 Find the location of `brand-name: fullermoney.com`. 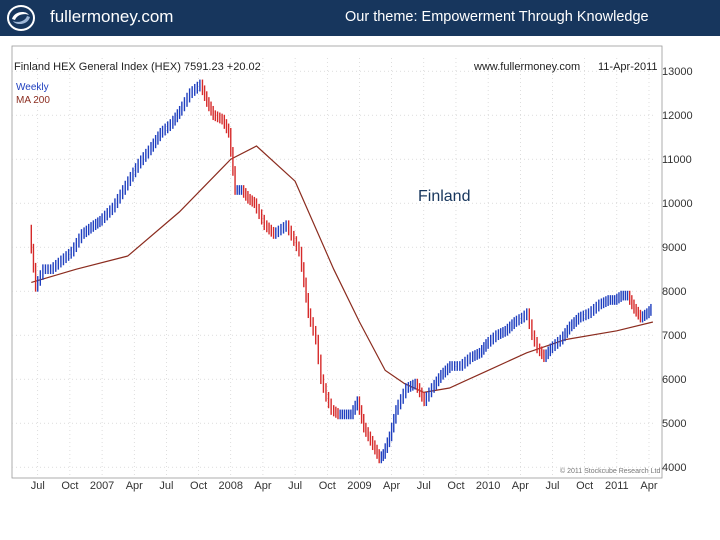

brand-name: fullermoney.com is located at coordinates (112, 16).